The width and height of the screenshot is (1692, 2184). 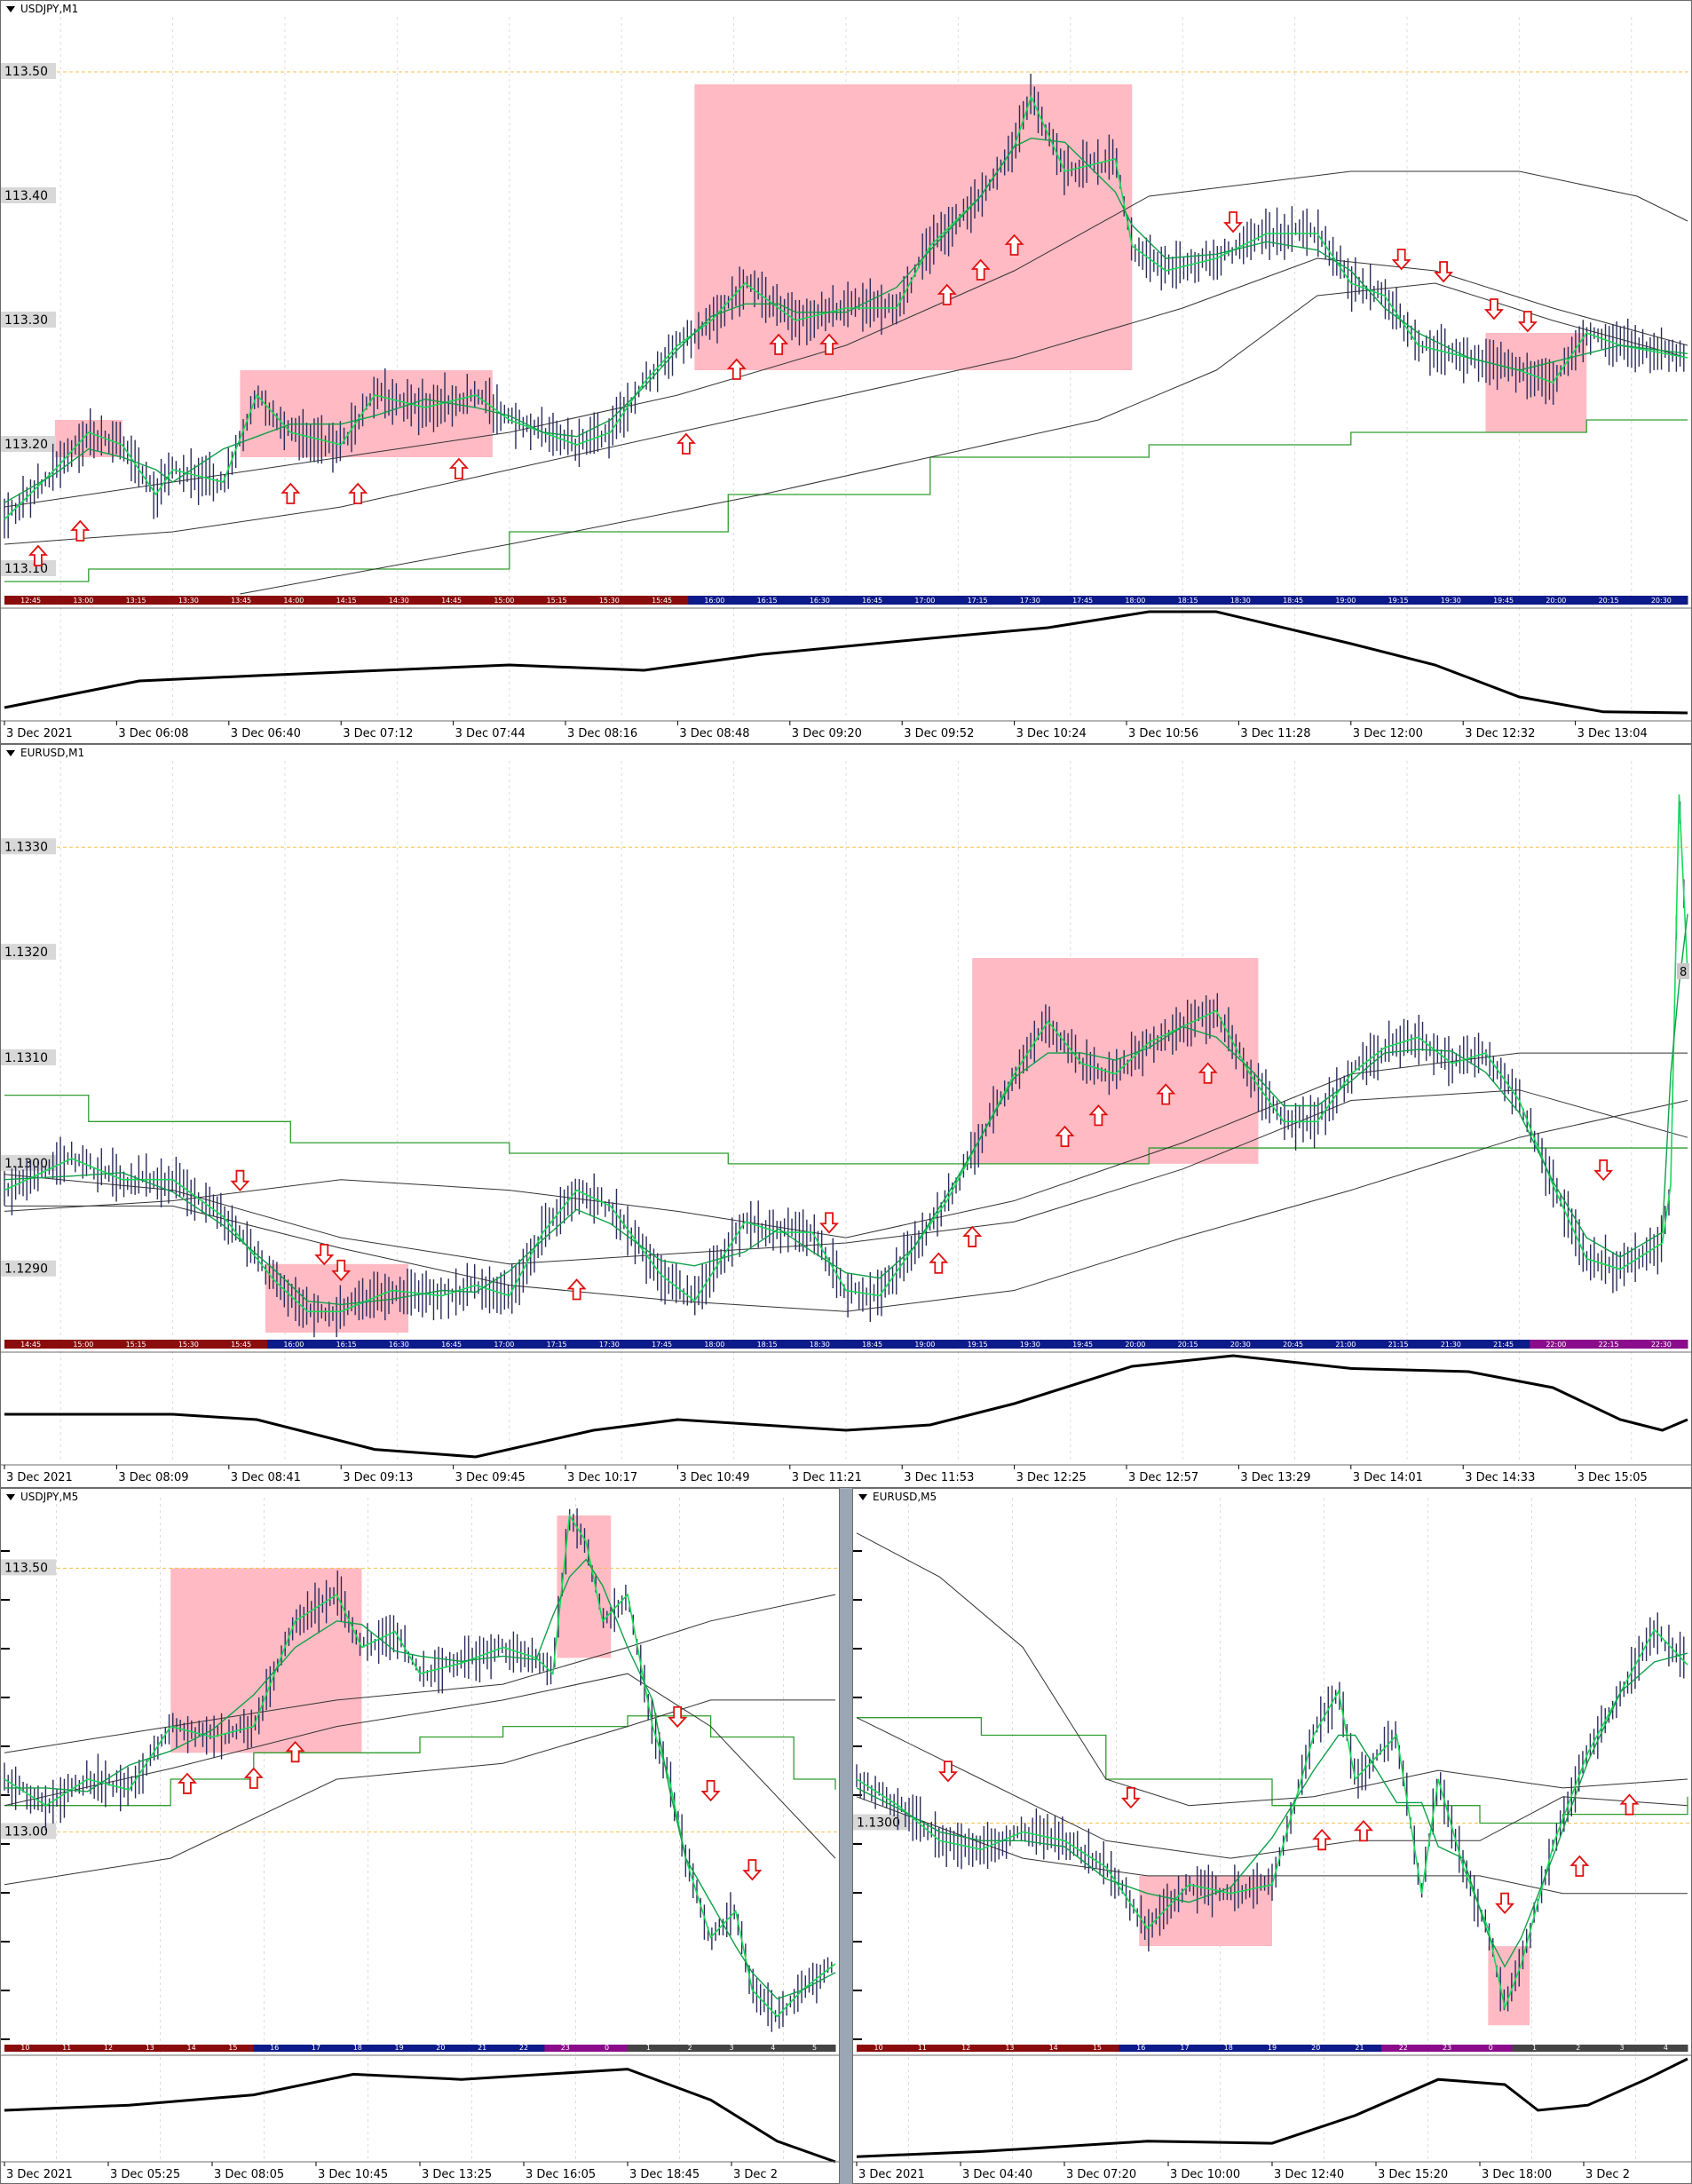 What do you see at coordinates (1097, 2048) in the screenshot?
I see `session-label: 15` at bounding box center [1097, 2048].